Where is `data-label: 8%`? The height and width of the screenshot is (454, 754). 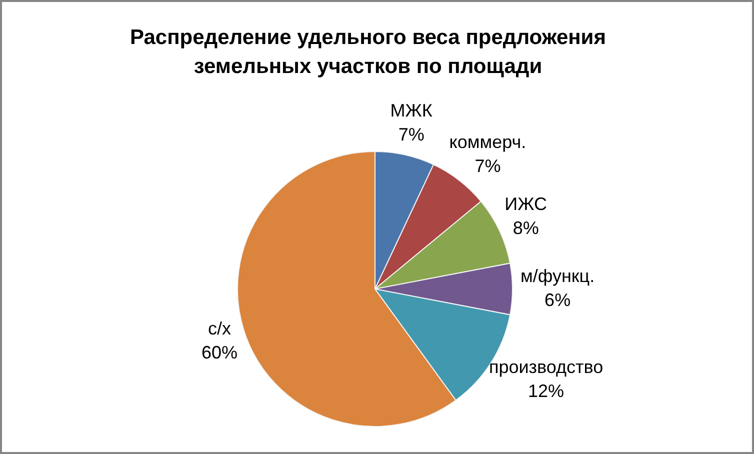
data-label: 8% is located at coordinates (525, 228).